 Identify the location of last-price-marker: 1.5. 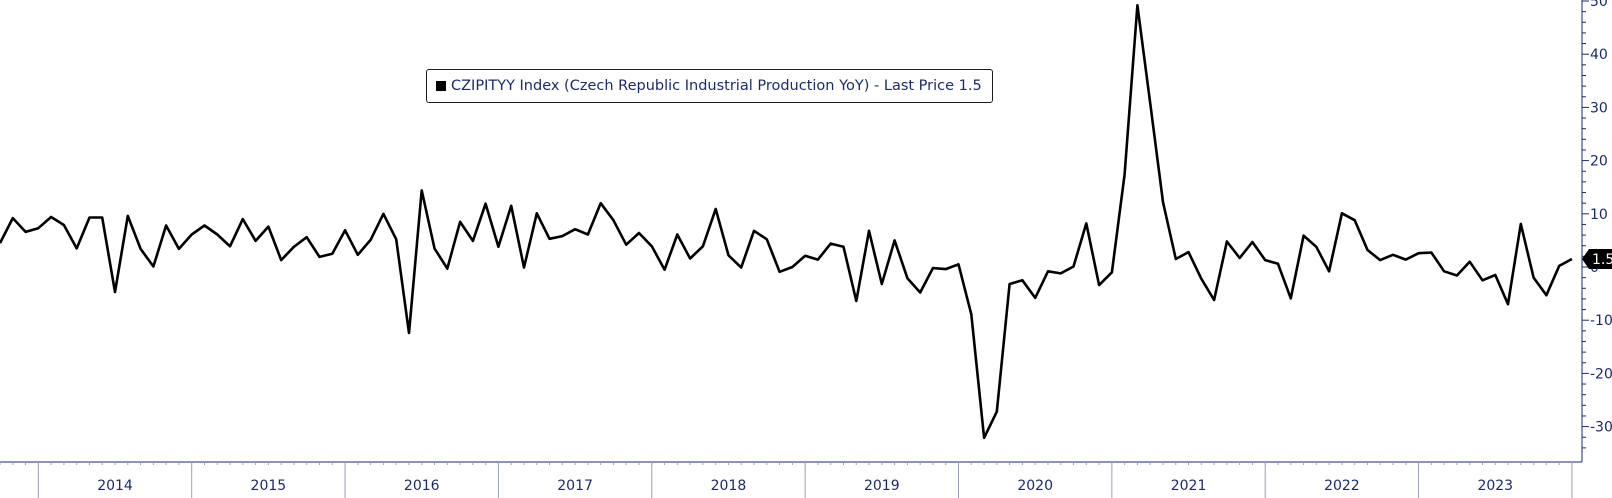
(1597, 259).